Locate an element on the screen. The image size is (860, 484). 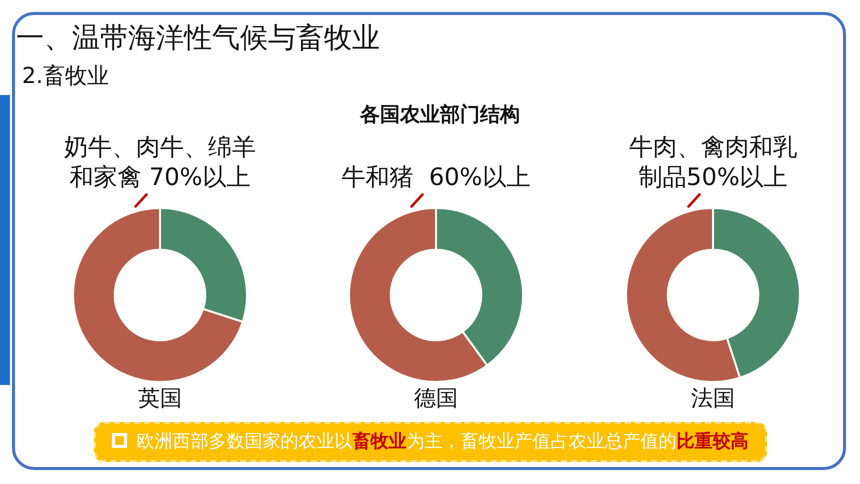
text: 德国 is located at coordinates (436, 399).